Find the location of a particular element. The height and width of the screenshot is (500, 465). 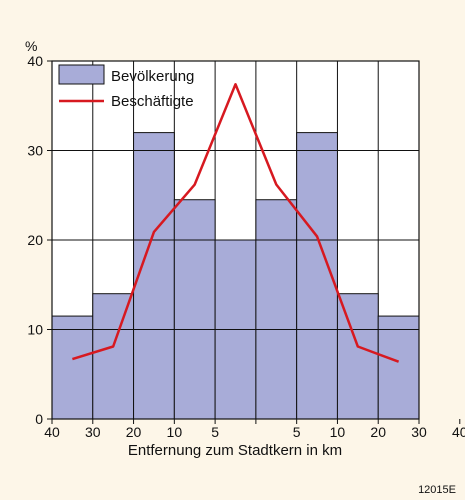

y-unit-label: % is located at coordinates (31, 46).